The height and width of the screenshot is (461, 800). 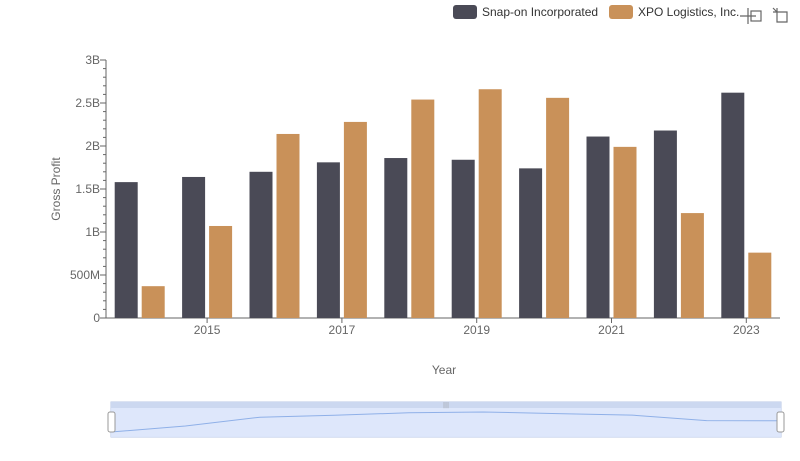 What do you see at coordinates (85, 275) in the screenshot?
I see `y-tick-label: 500M` at bounding box center [85, 275].